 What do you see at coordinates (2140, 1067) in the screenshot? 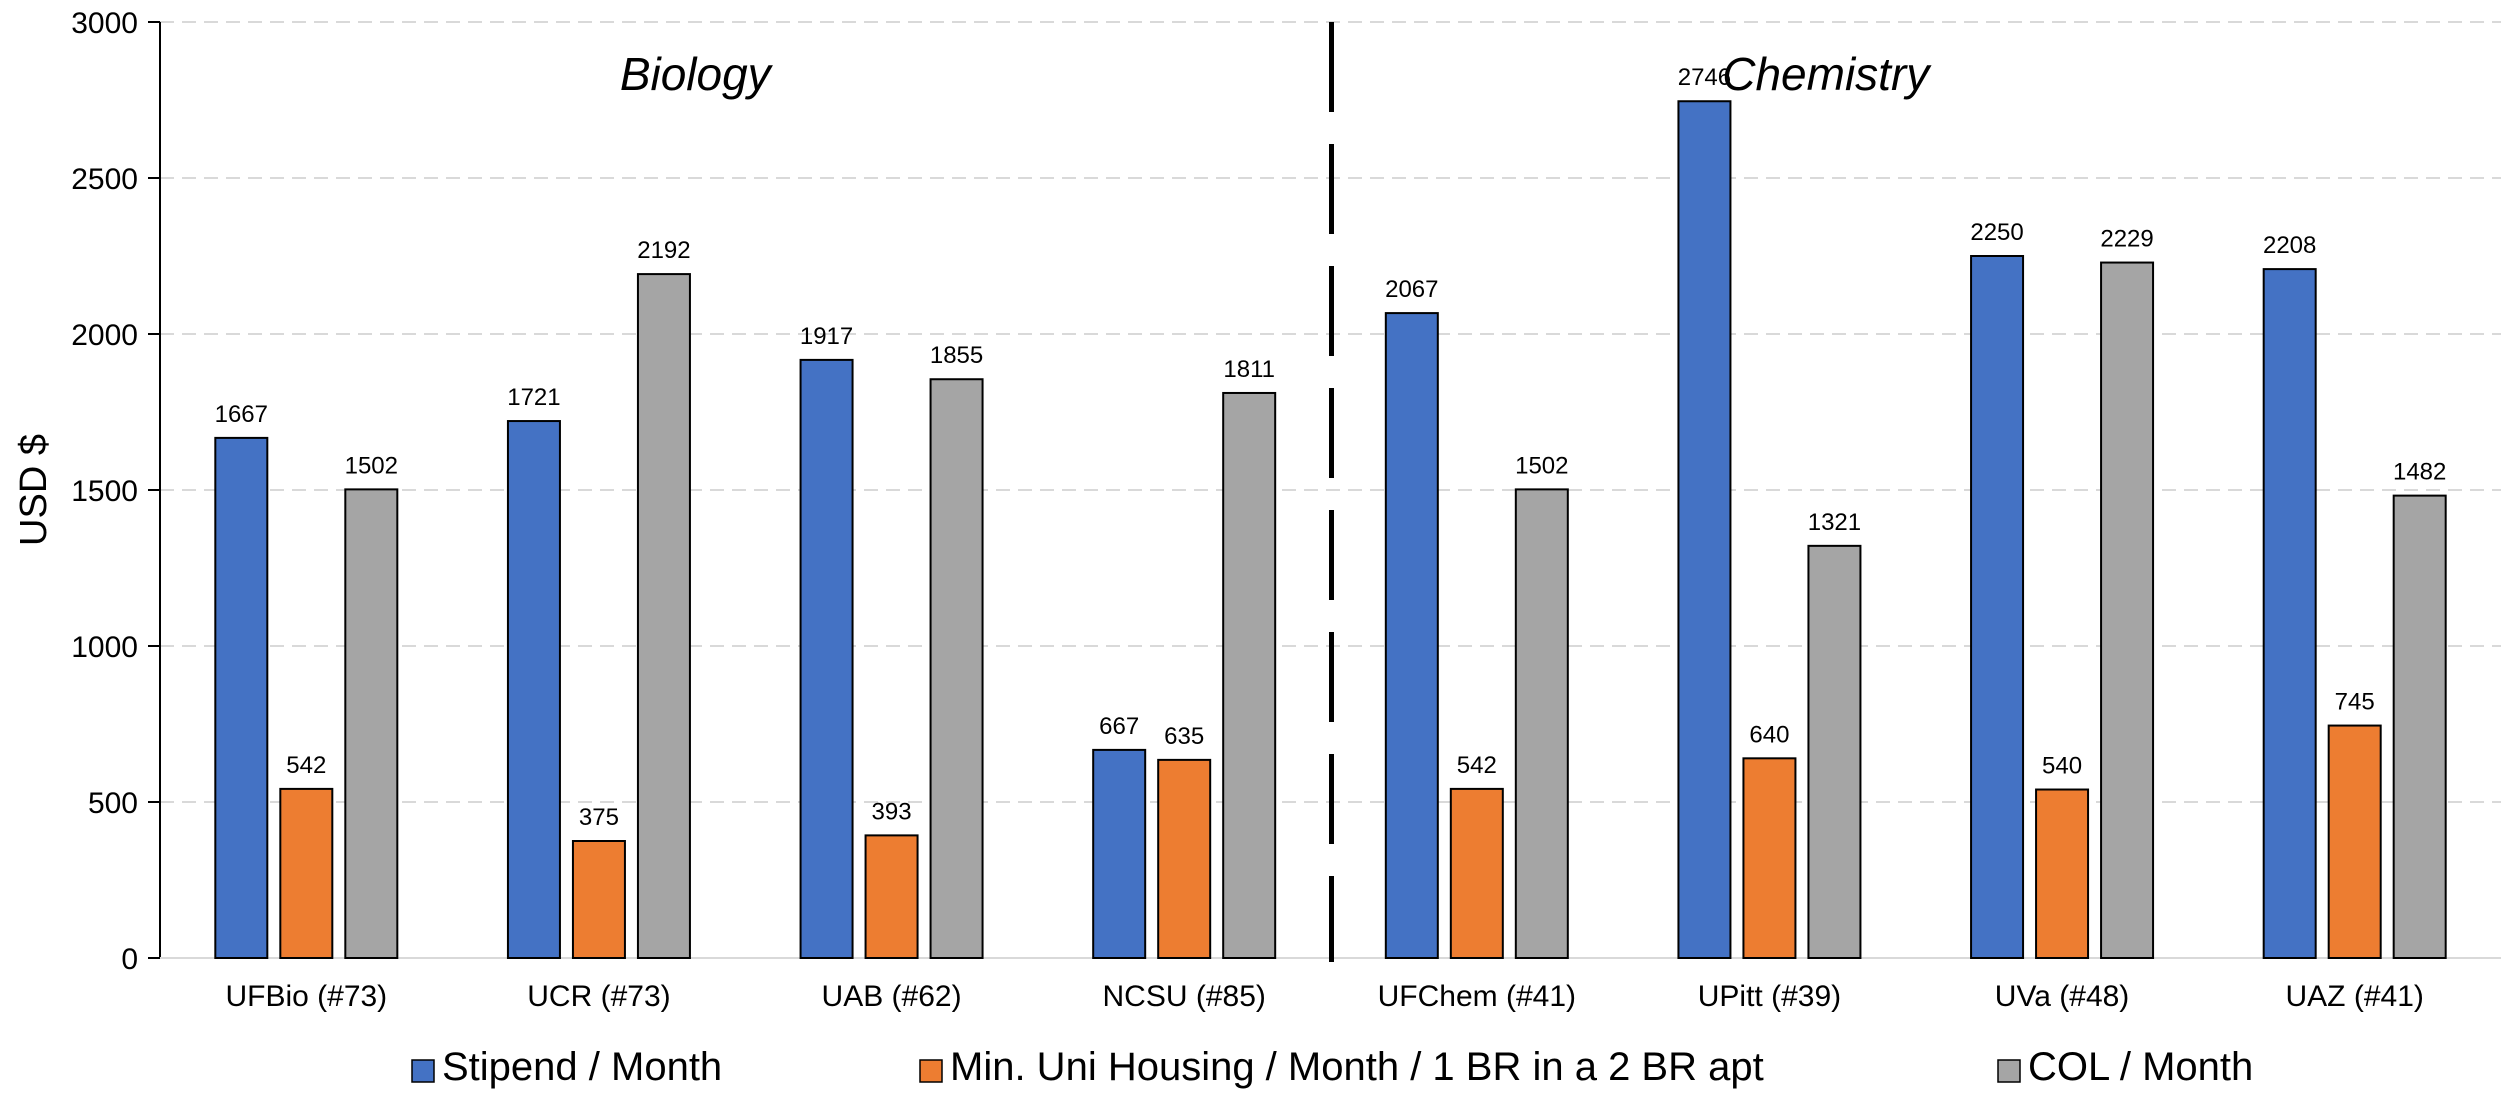
I see `legend-label: COL / Month` at bounding box center [2140, 1067].